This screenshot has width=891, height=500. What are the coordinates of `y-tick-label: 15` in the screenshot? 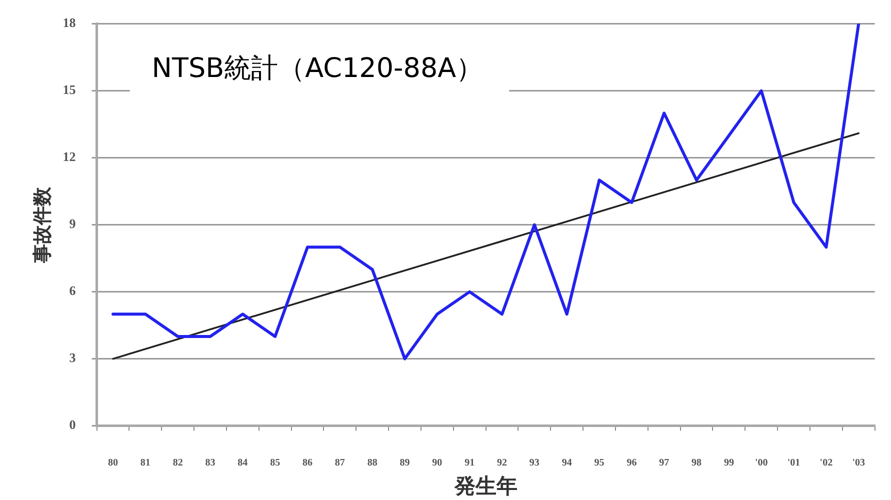 It's located at (69, 90).